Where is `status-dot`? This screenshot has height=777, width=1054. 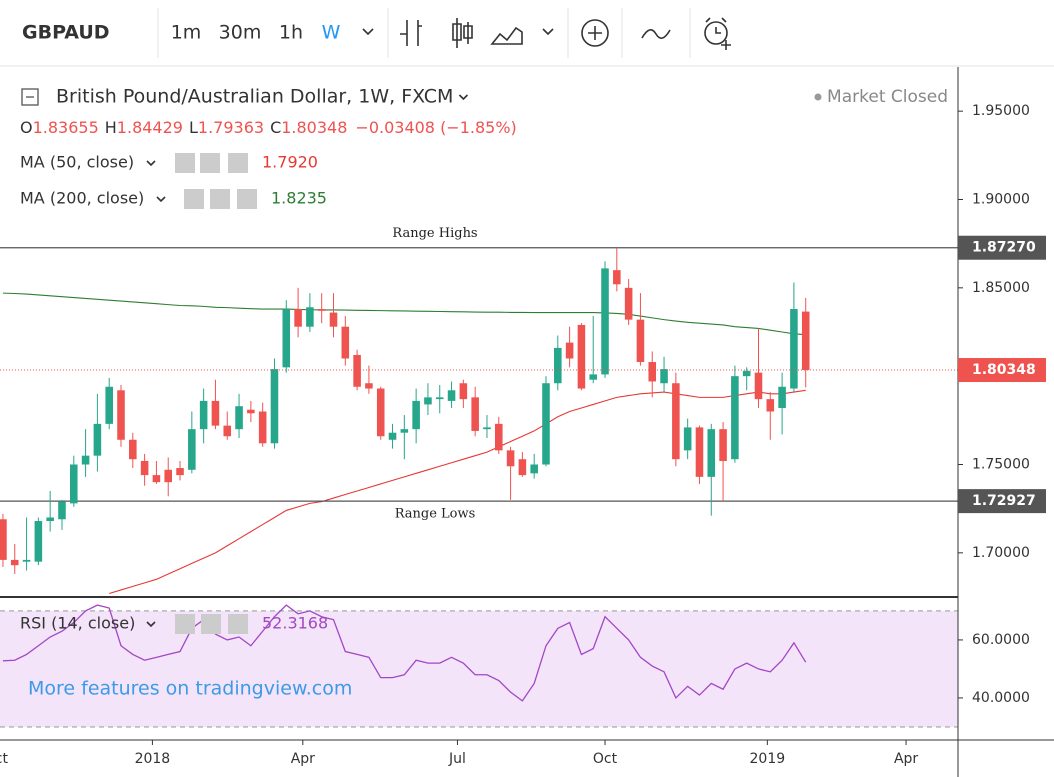 status-dot is located at coordinates (818, 97).